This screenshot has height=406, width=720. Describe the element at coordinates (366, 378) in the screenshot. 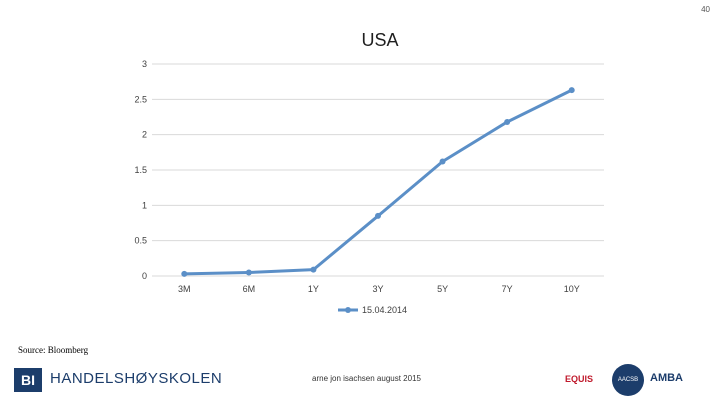

I see `footer-credit: arne jon isachsen august 2015` at that location.